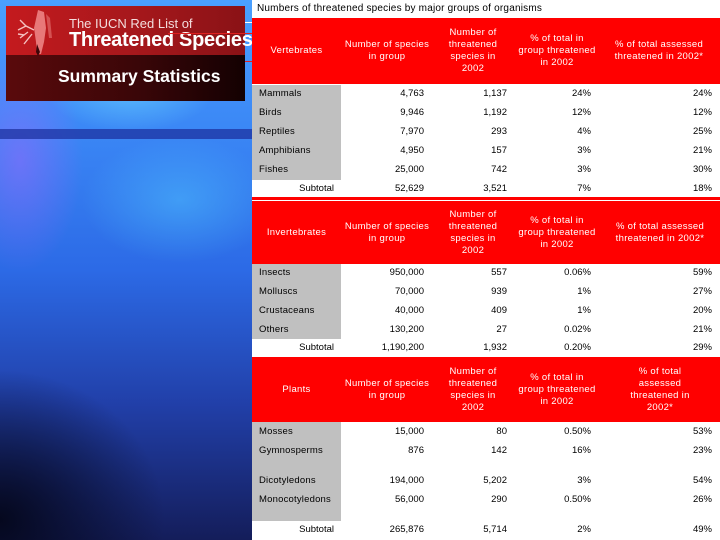 The height and width of the screenshot is (540, 720). I want to click on cell-threatened: 1,192, so click(495, 112).